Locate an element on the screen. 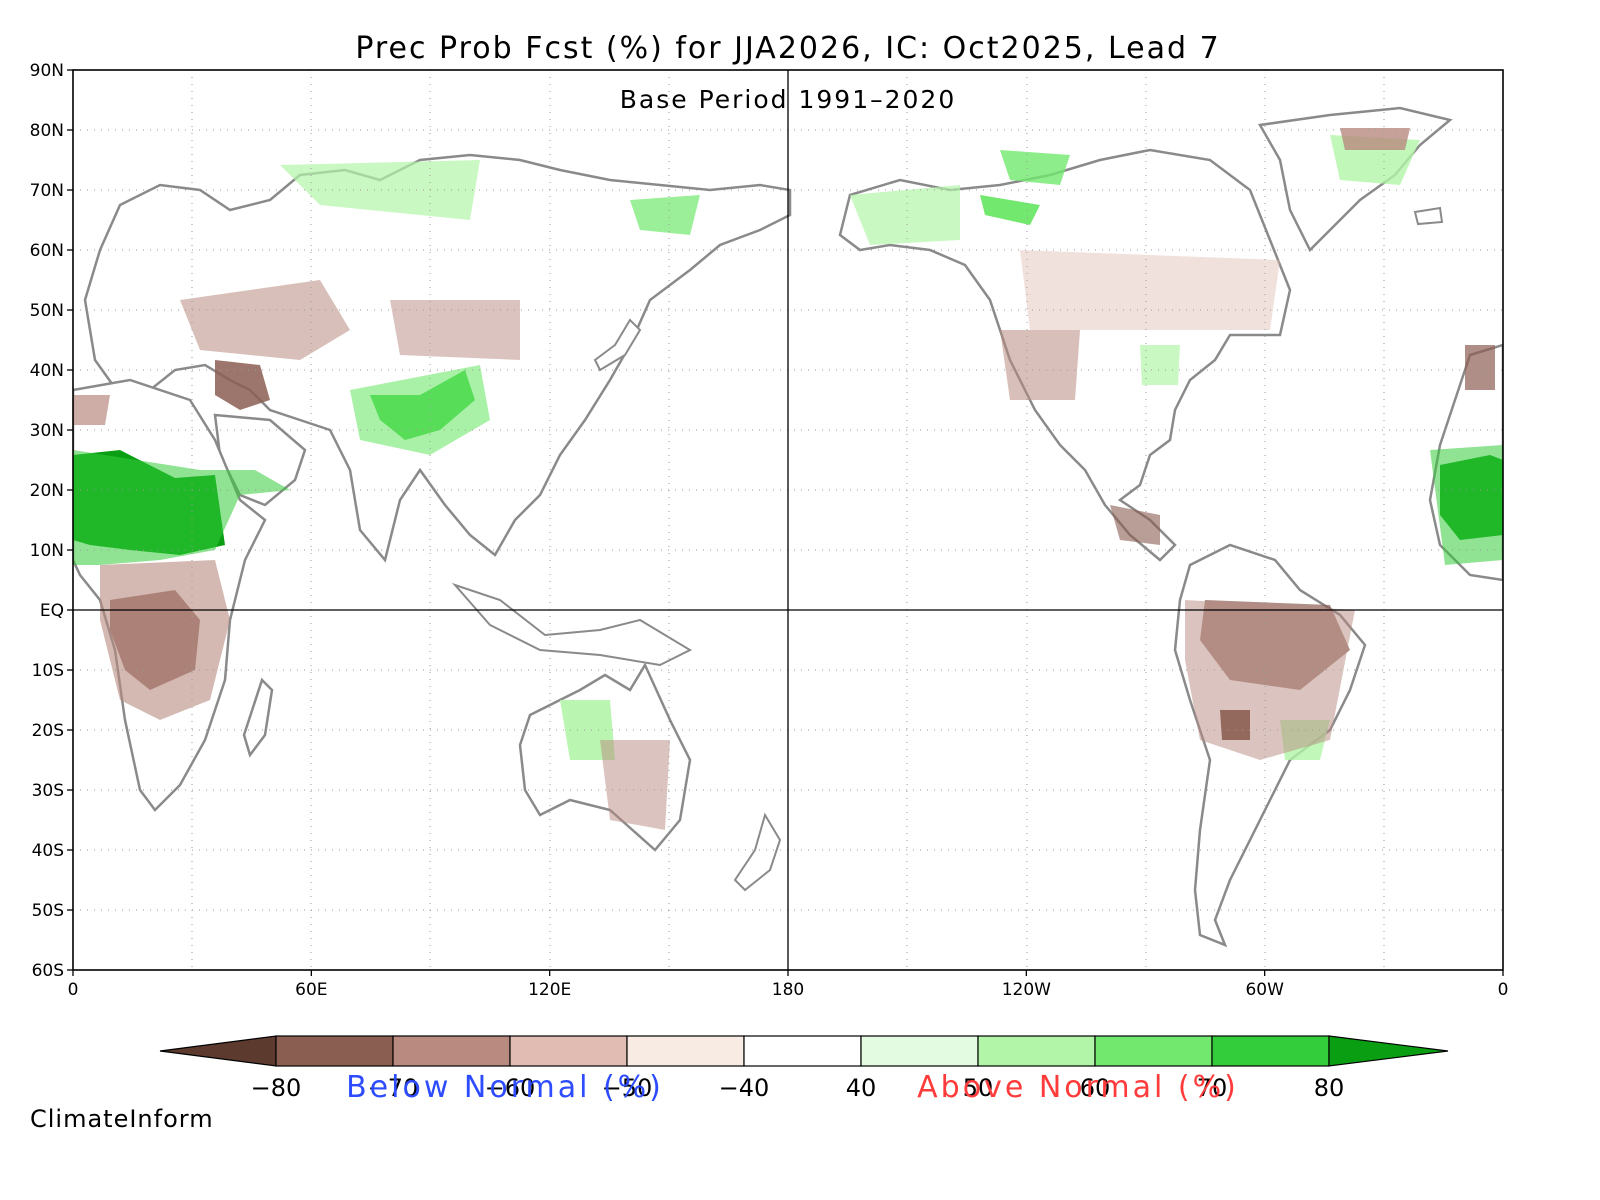  iceland-landmass is located at coordinates (1428, 216).